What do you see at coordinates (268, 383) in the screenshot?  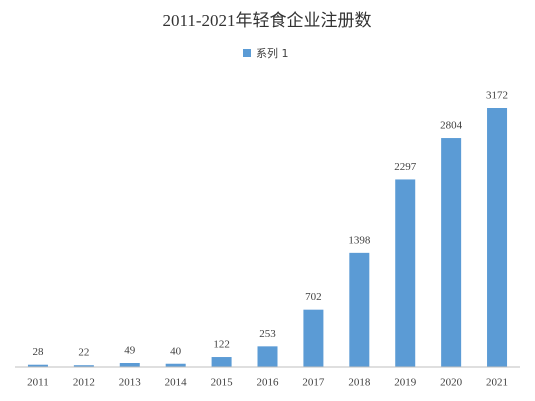 I see `x-tick-label: 2016` at bounding box center [268, 383].